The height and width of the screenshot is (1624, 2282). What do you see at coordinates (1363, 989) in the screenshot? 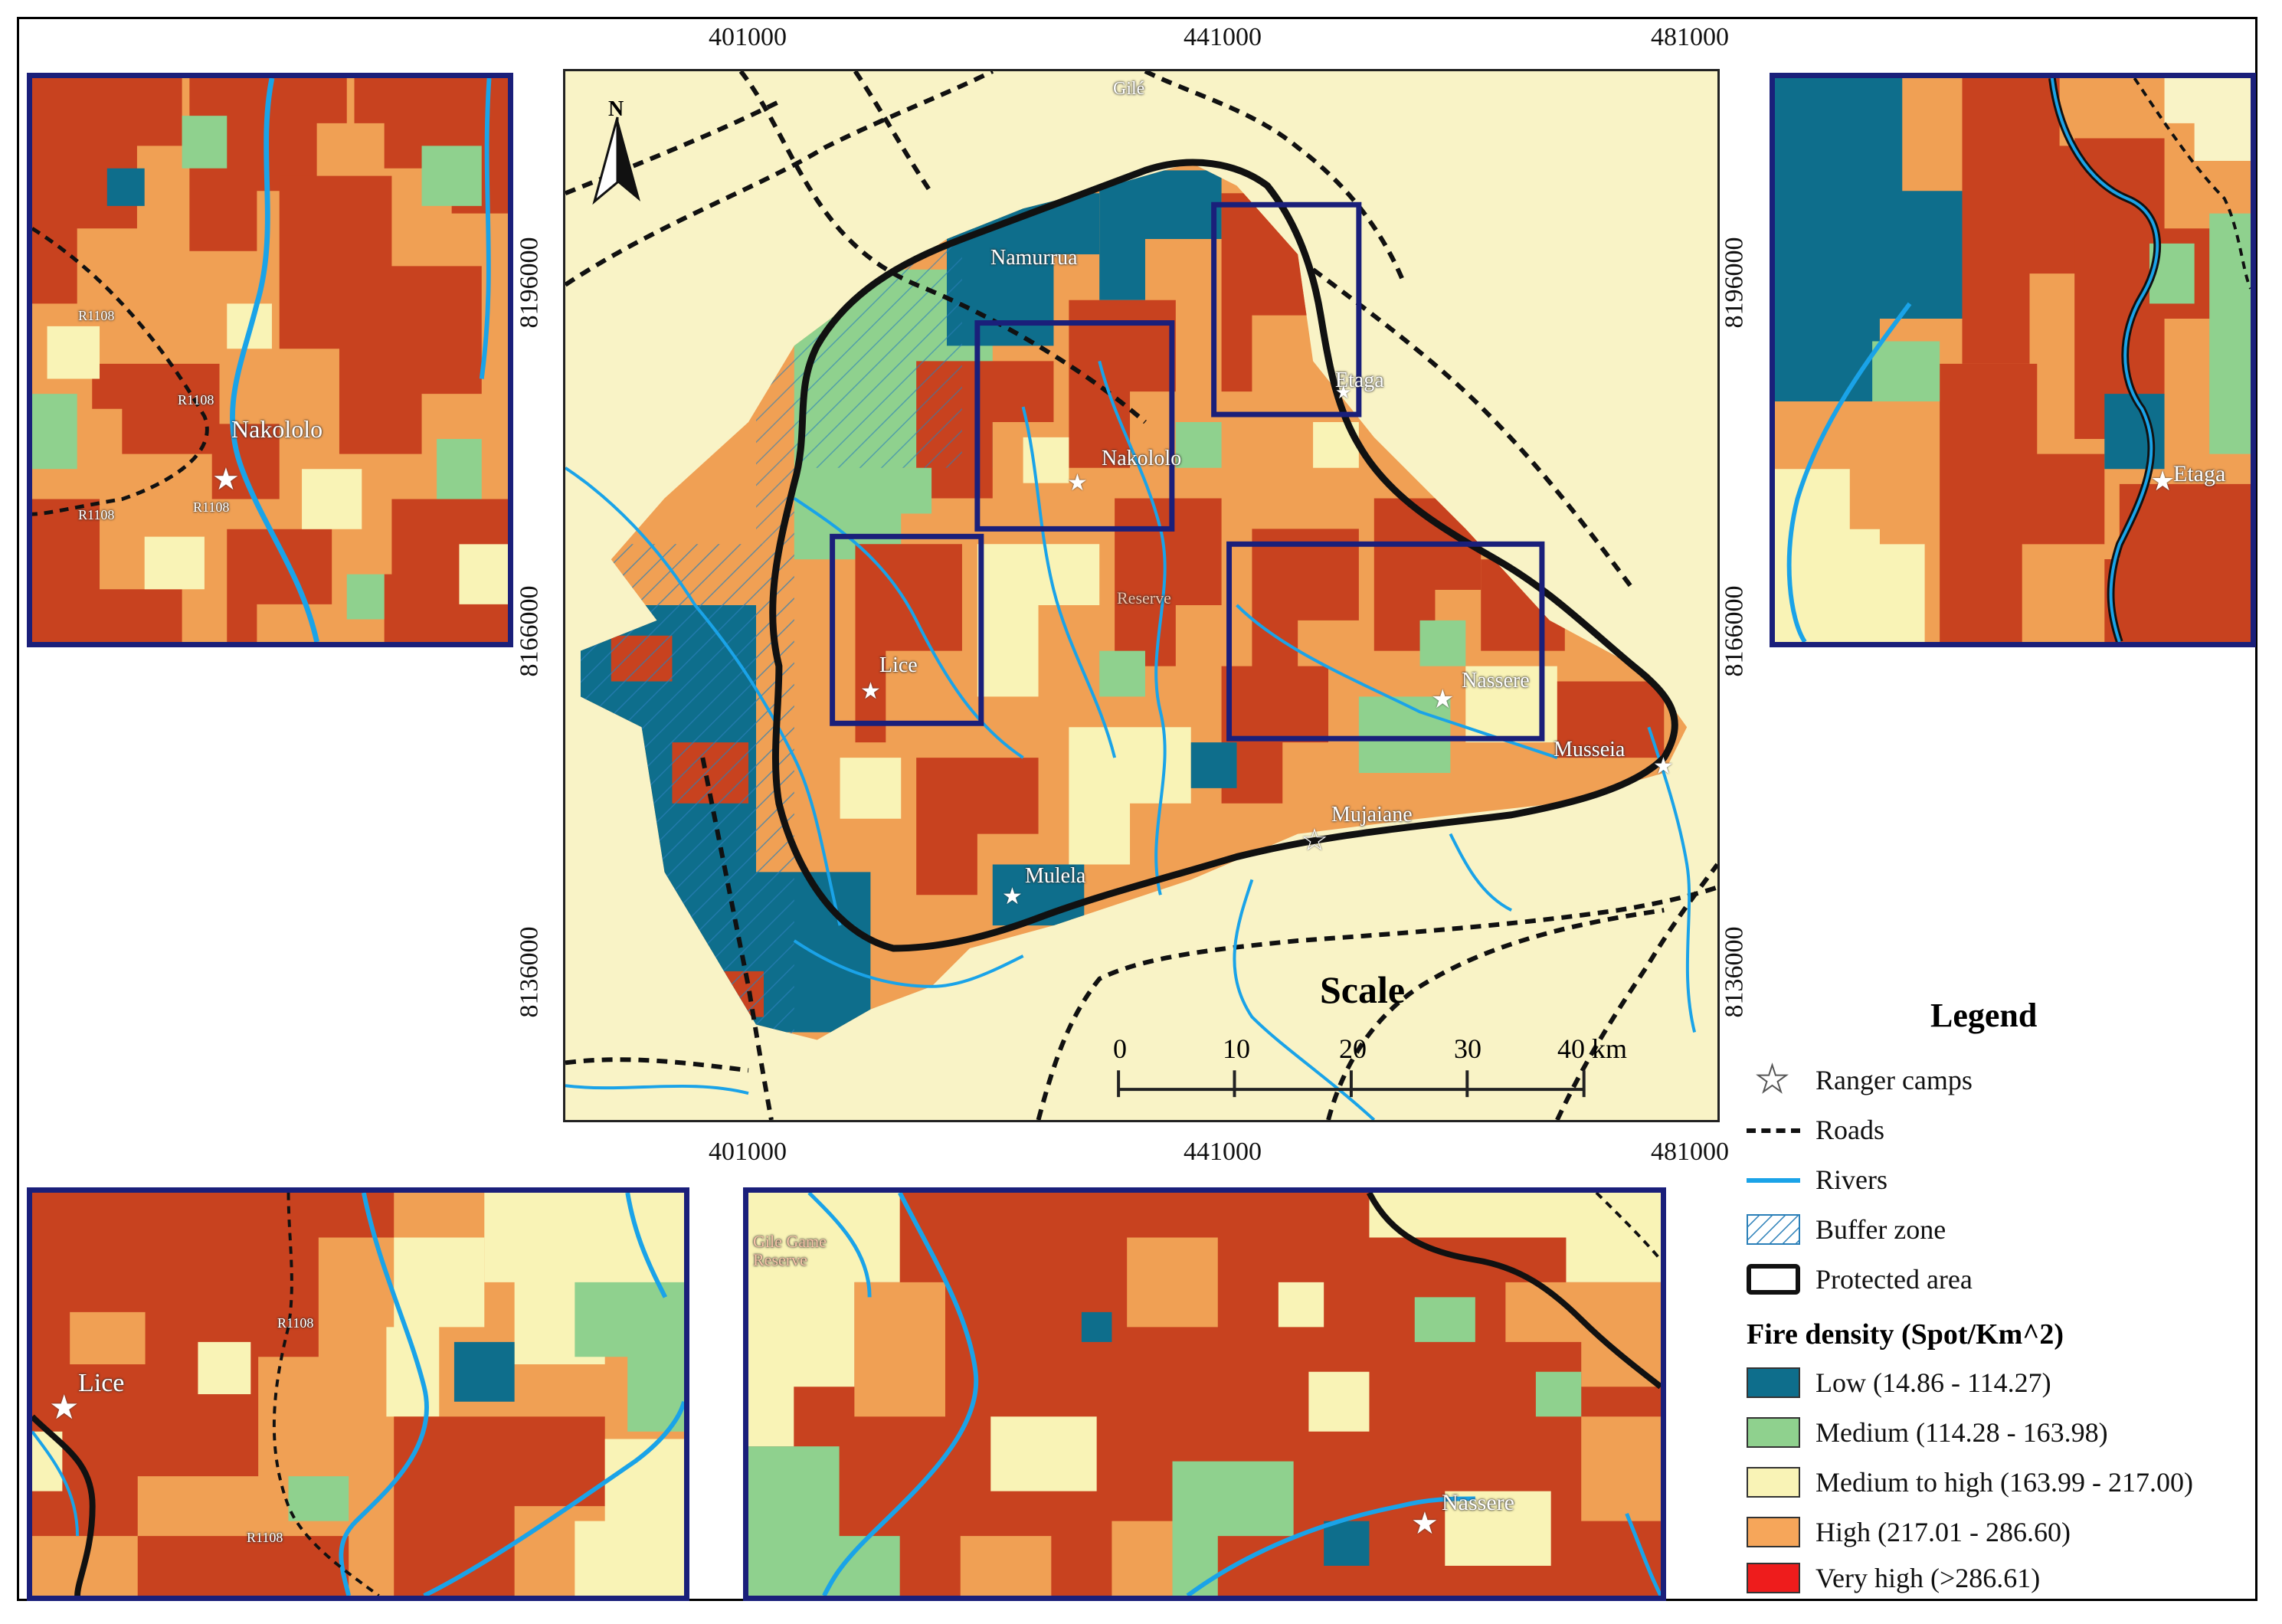
I see `scale-title: Scale` at bounding box center [1363, 989].